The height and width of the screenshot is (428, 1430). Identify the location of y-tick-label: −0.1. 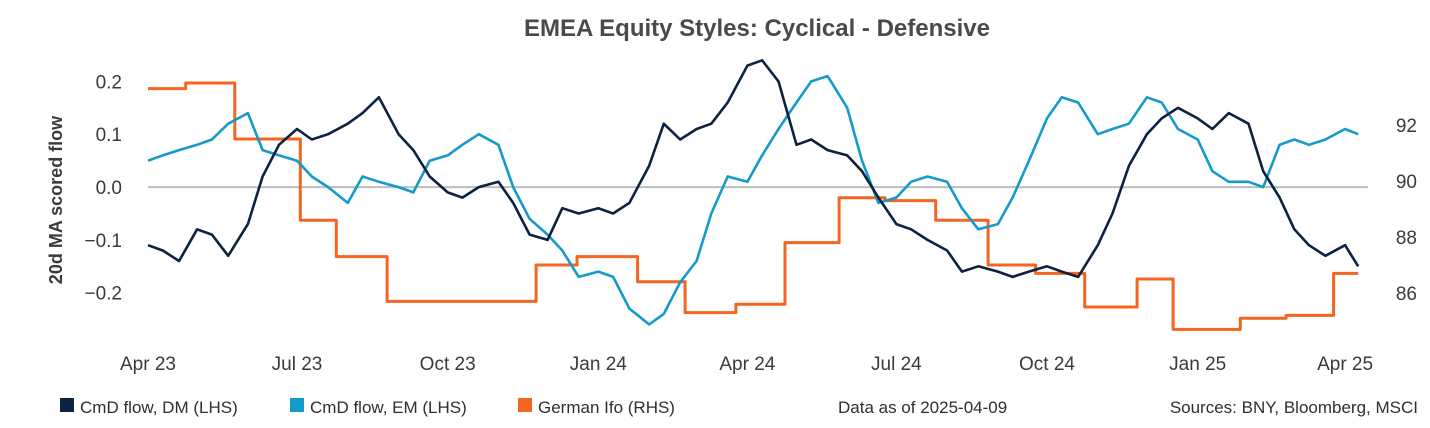
(103, 241).